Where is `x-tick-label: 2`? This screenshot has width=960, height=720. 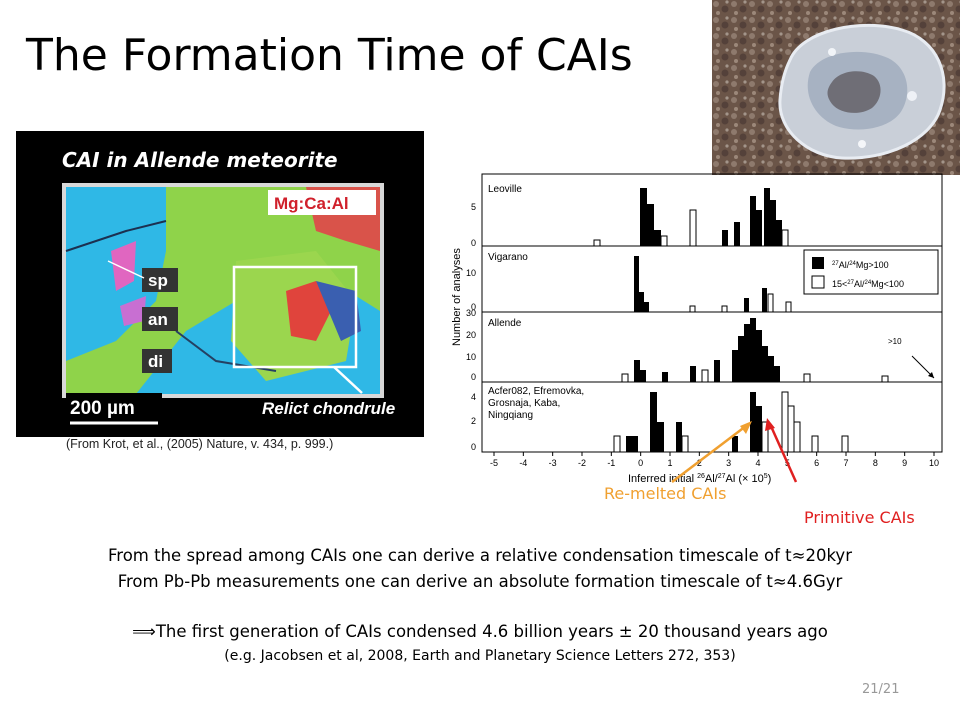 x-tick-label: 2 is located at coordinates (699, 463).